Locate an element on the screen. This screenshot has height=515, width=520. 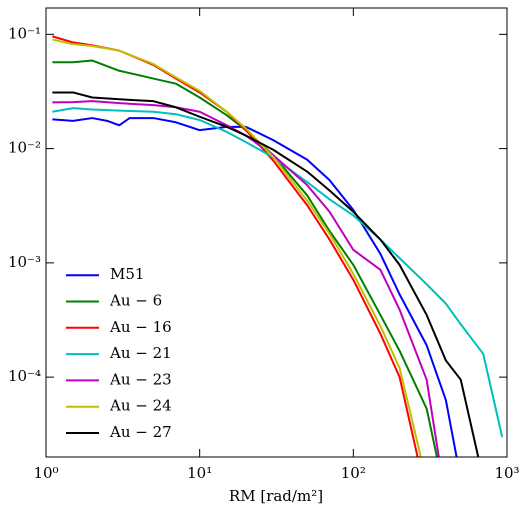
legend-label: Au − 6 is located at coordinates (135, 301).